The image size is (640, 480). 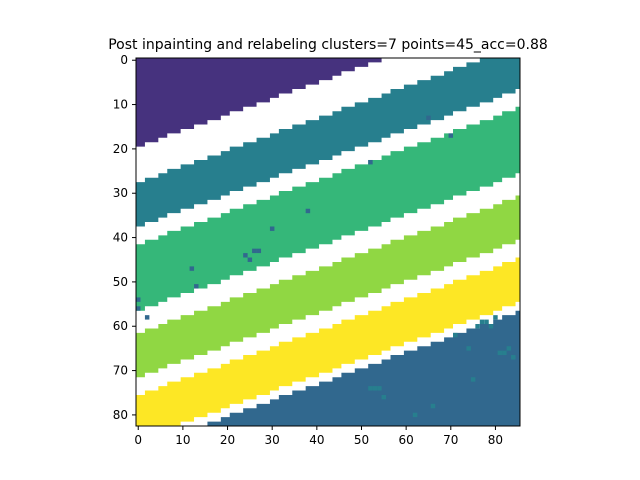 What do you see at coordinates (138, 440) in the screenshot?
I see `x-tick-label: 0` at bounding box center [138, 440].